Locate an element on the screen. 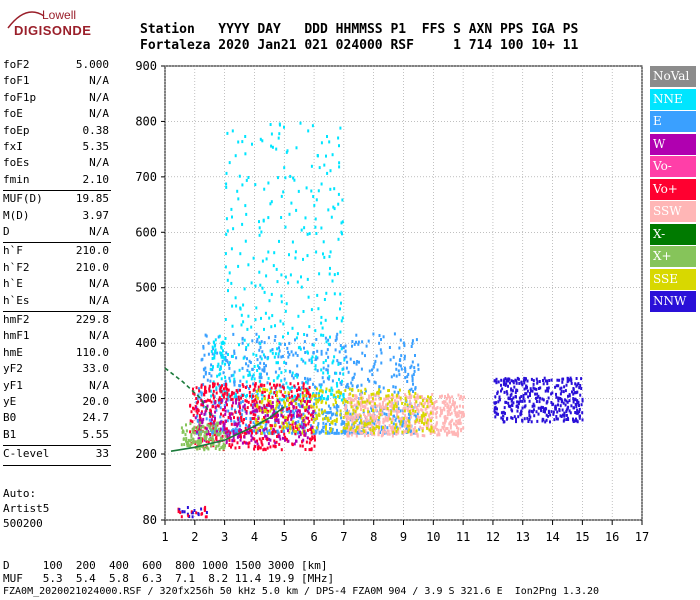  profile-dashed-line is located at coordinates (189, 393).